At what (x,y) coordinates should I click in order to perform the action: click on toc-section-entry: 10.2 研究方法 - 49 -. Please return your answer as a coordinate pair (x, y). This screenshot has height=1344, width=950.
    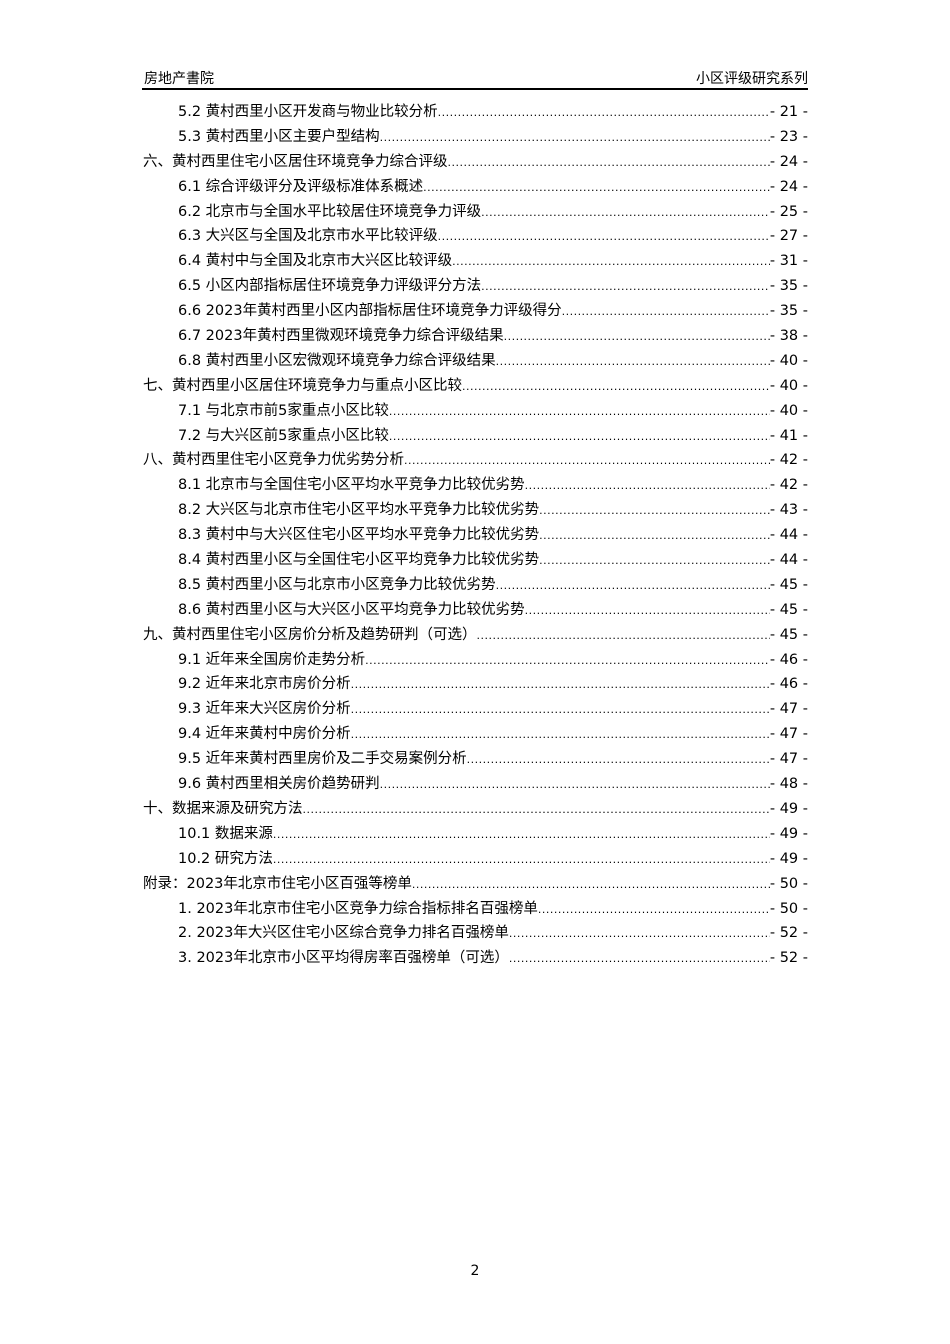
    Looking at the image, I should click on (475, 859).